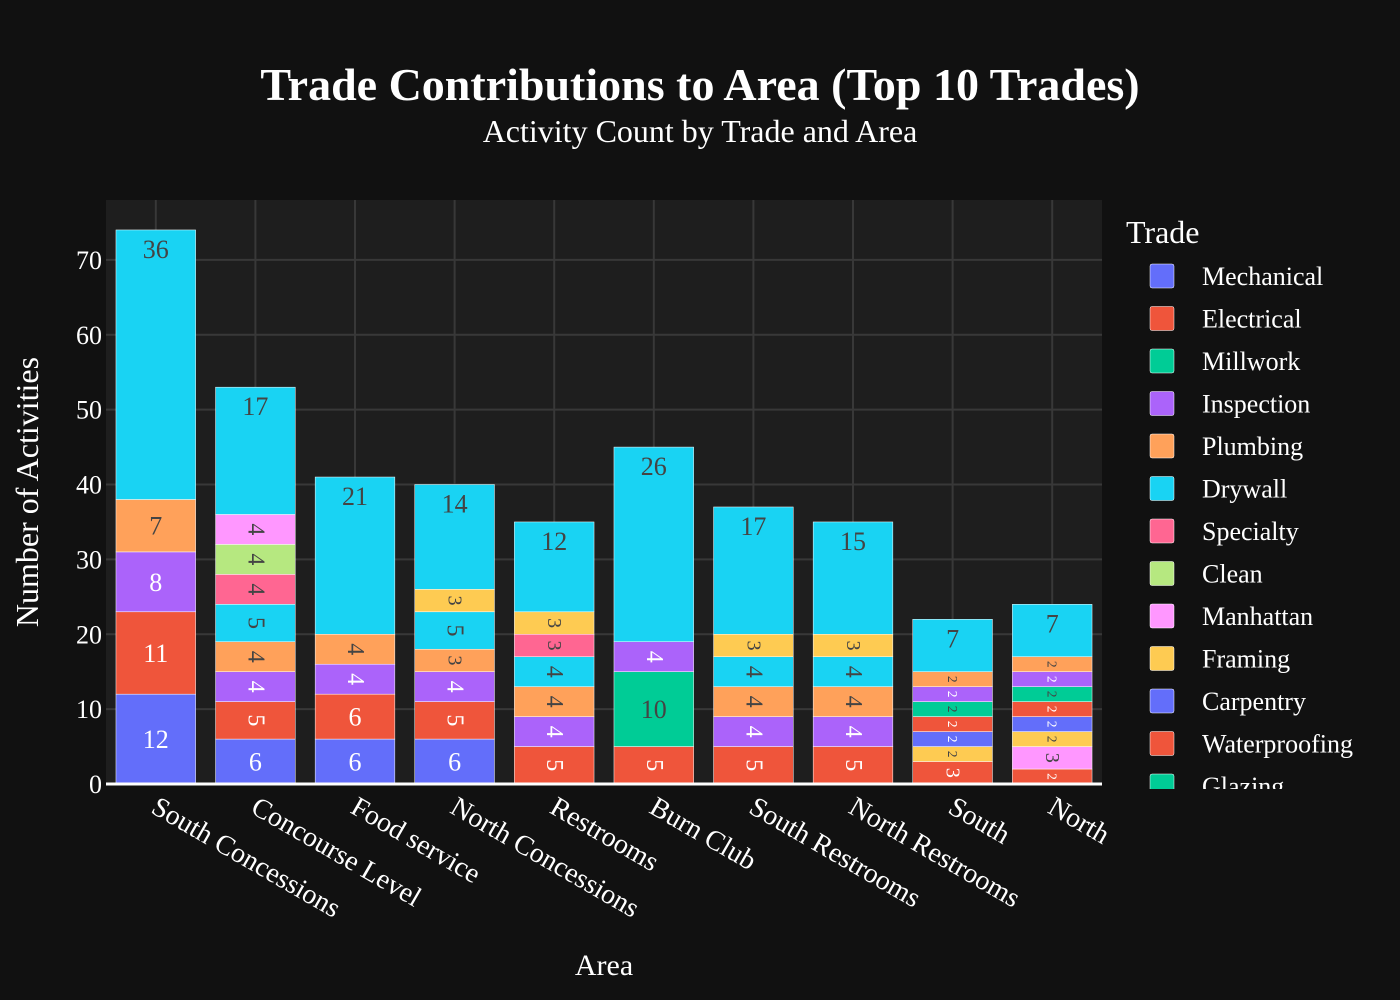  I want to click on legend-label: Carpentry, so click(1254, 701).